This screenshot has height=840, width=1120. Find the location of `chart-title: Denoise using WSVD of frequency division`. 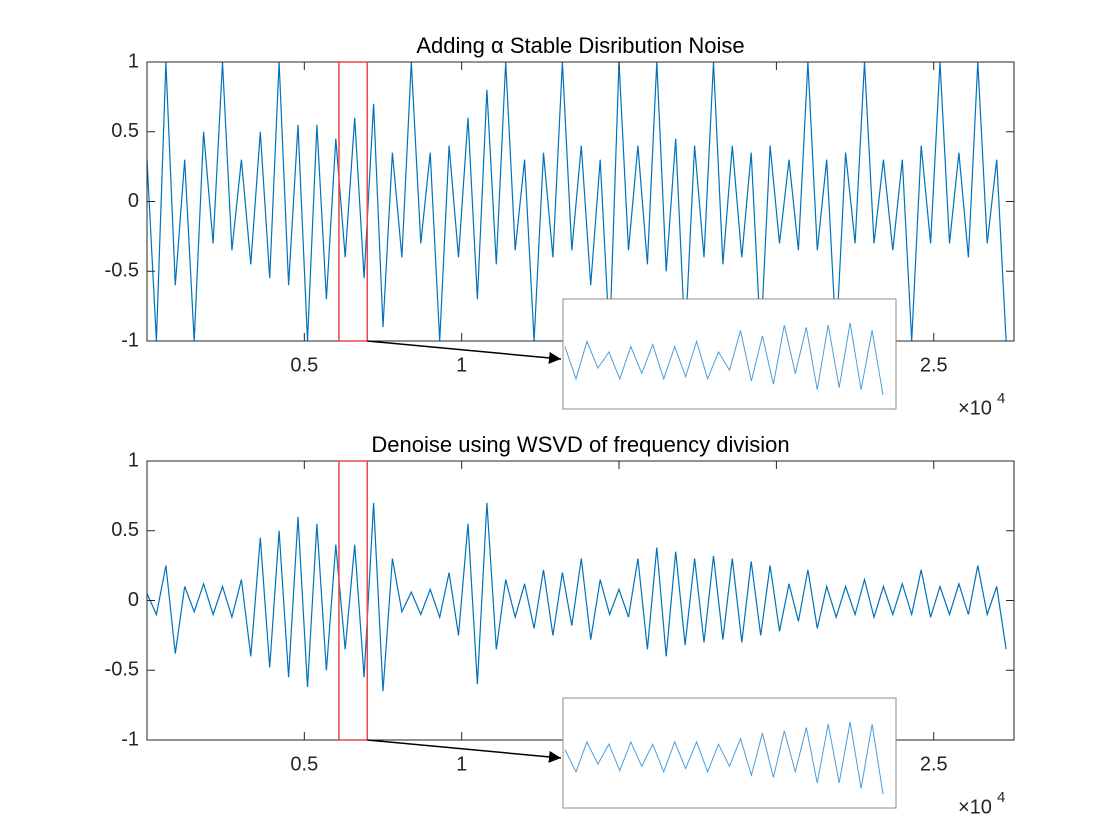

chart-title: Denoise using WSVD of frequency division is located at coordinates (580, 444).